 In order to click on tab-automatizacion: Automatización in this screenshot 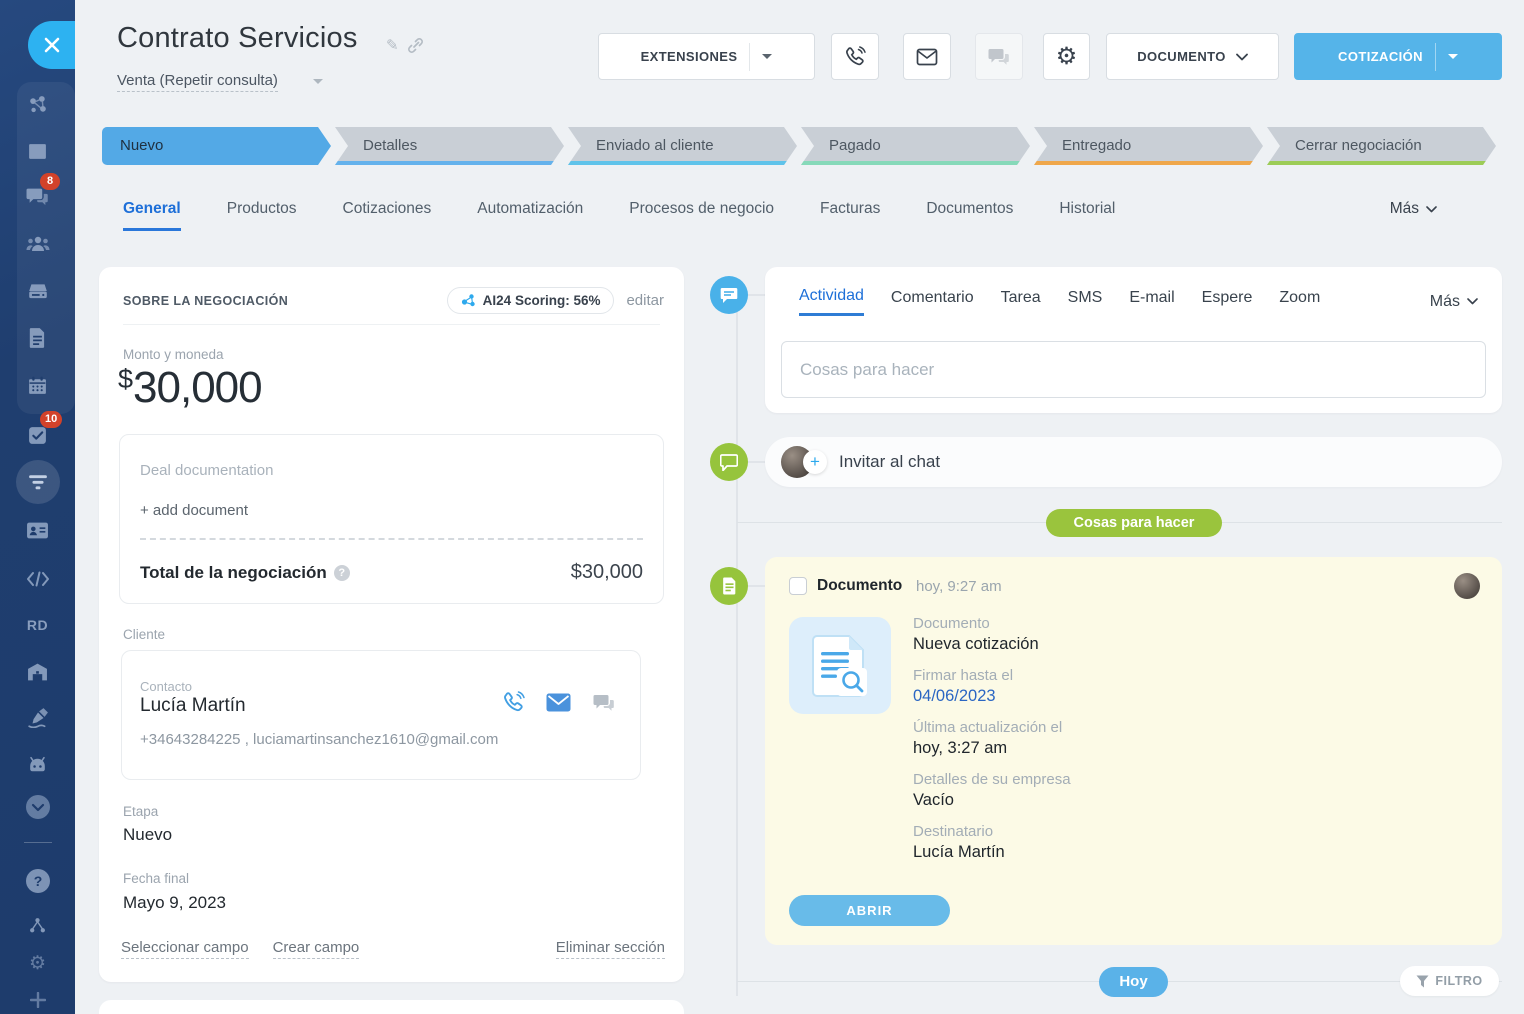, I will do `click(530, 208)`.